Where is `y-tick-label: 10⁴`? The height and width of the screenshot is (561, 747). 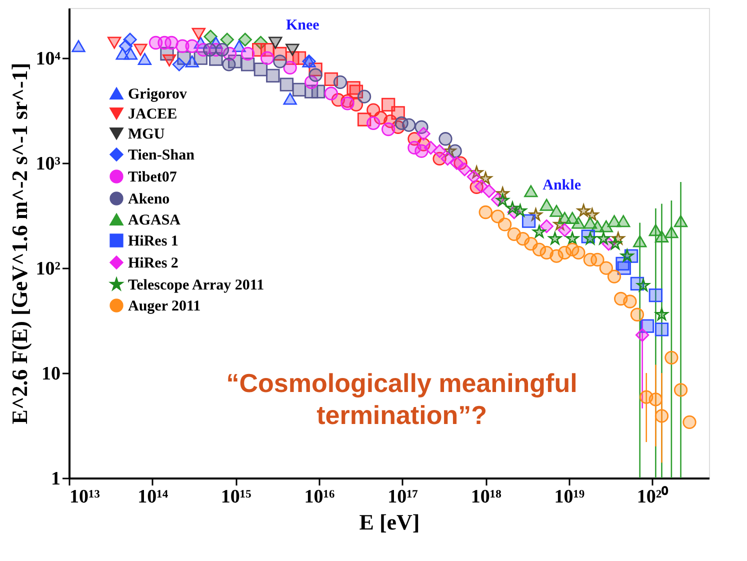 y-tick-label: 10⁴ is located at coordinates (48, 59).